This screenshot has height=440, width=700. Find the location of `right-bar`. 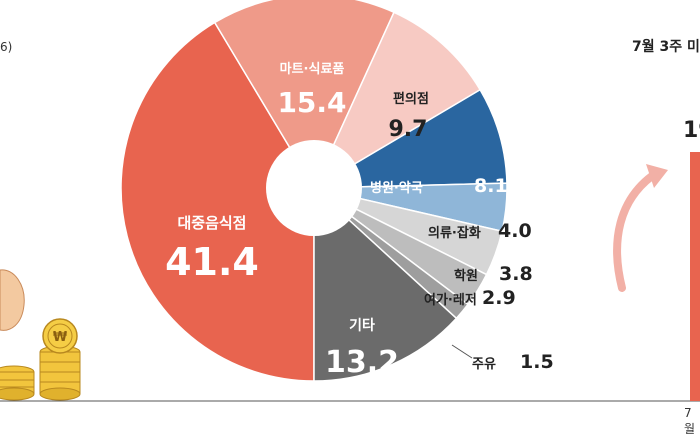

right-bar is located at coordinates (695, 276).